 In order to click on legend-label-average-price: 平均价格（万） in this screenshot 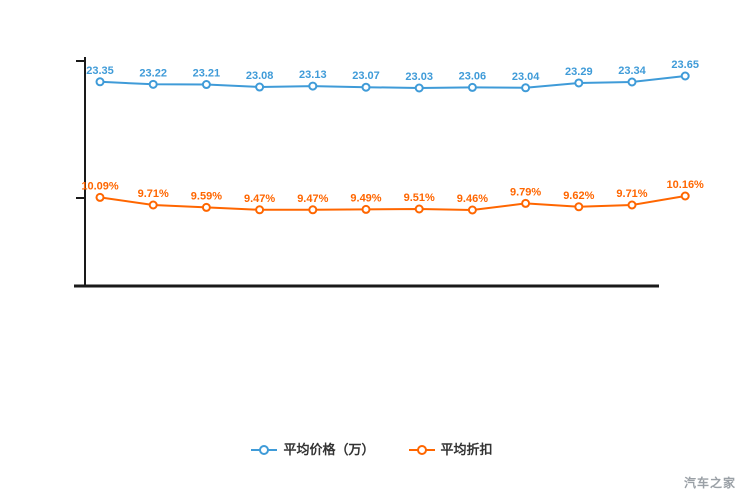, I will do `click(329, 449)`.